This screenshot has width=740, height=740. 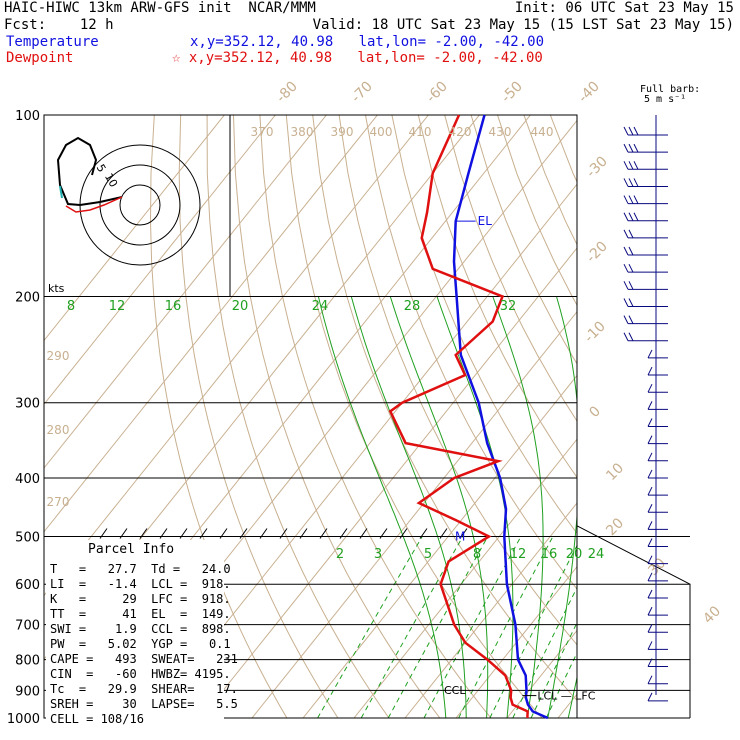 What do you see at coordinates (367, 42) in the screenshot?
I see `legend-temperature-location: x,y=352.12, 40.98 lat,lon= -2.00, -42.00` at bounding box center [367, 42].